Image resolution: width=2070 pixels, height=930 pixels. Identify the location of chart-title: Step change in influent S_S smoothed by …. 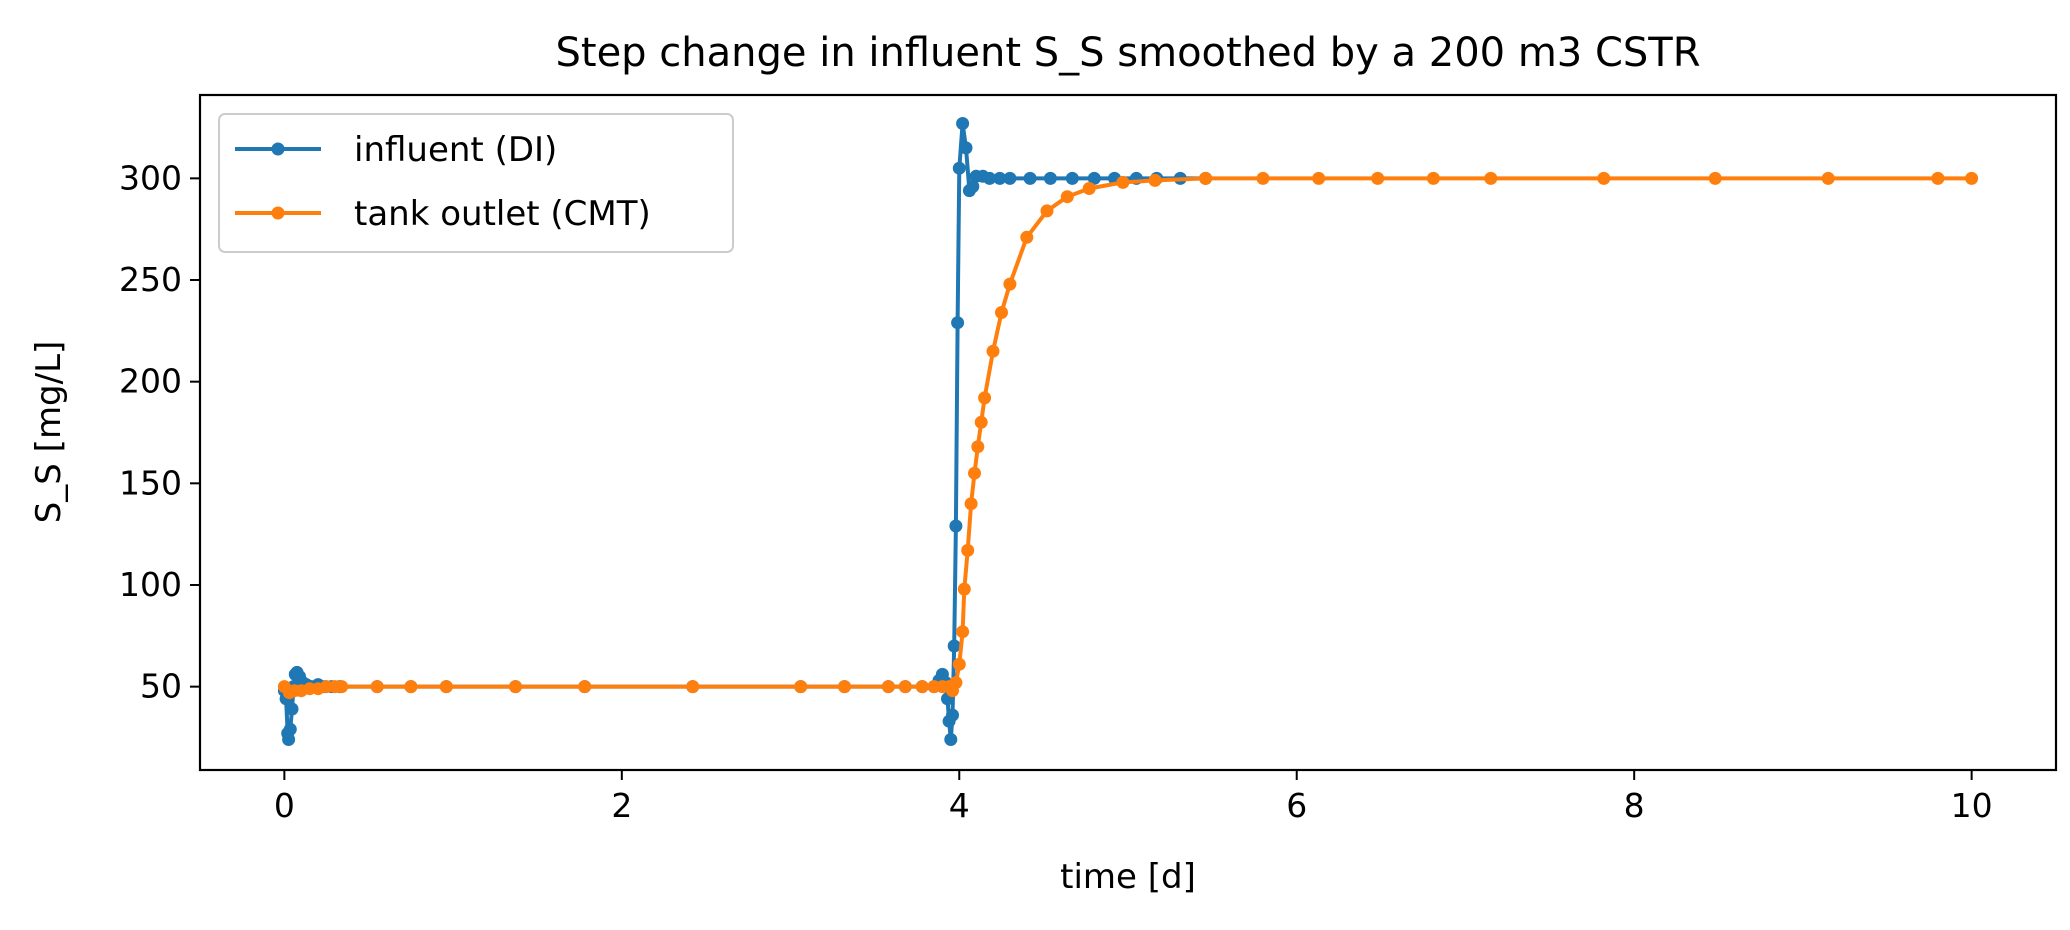
(1128, 53).